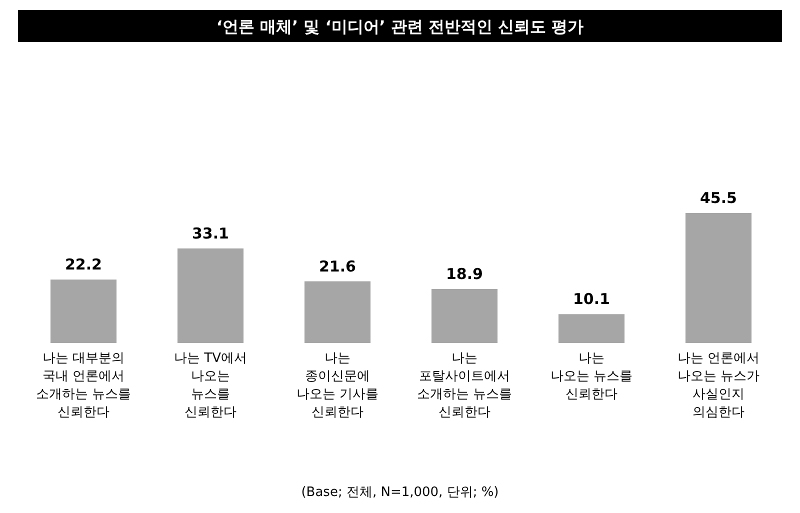 This screenshot has height=513, width=800. I want to click on data-label: 18.9, so click(465, 274).